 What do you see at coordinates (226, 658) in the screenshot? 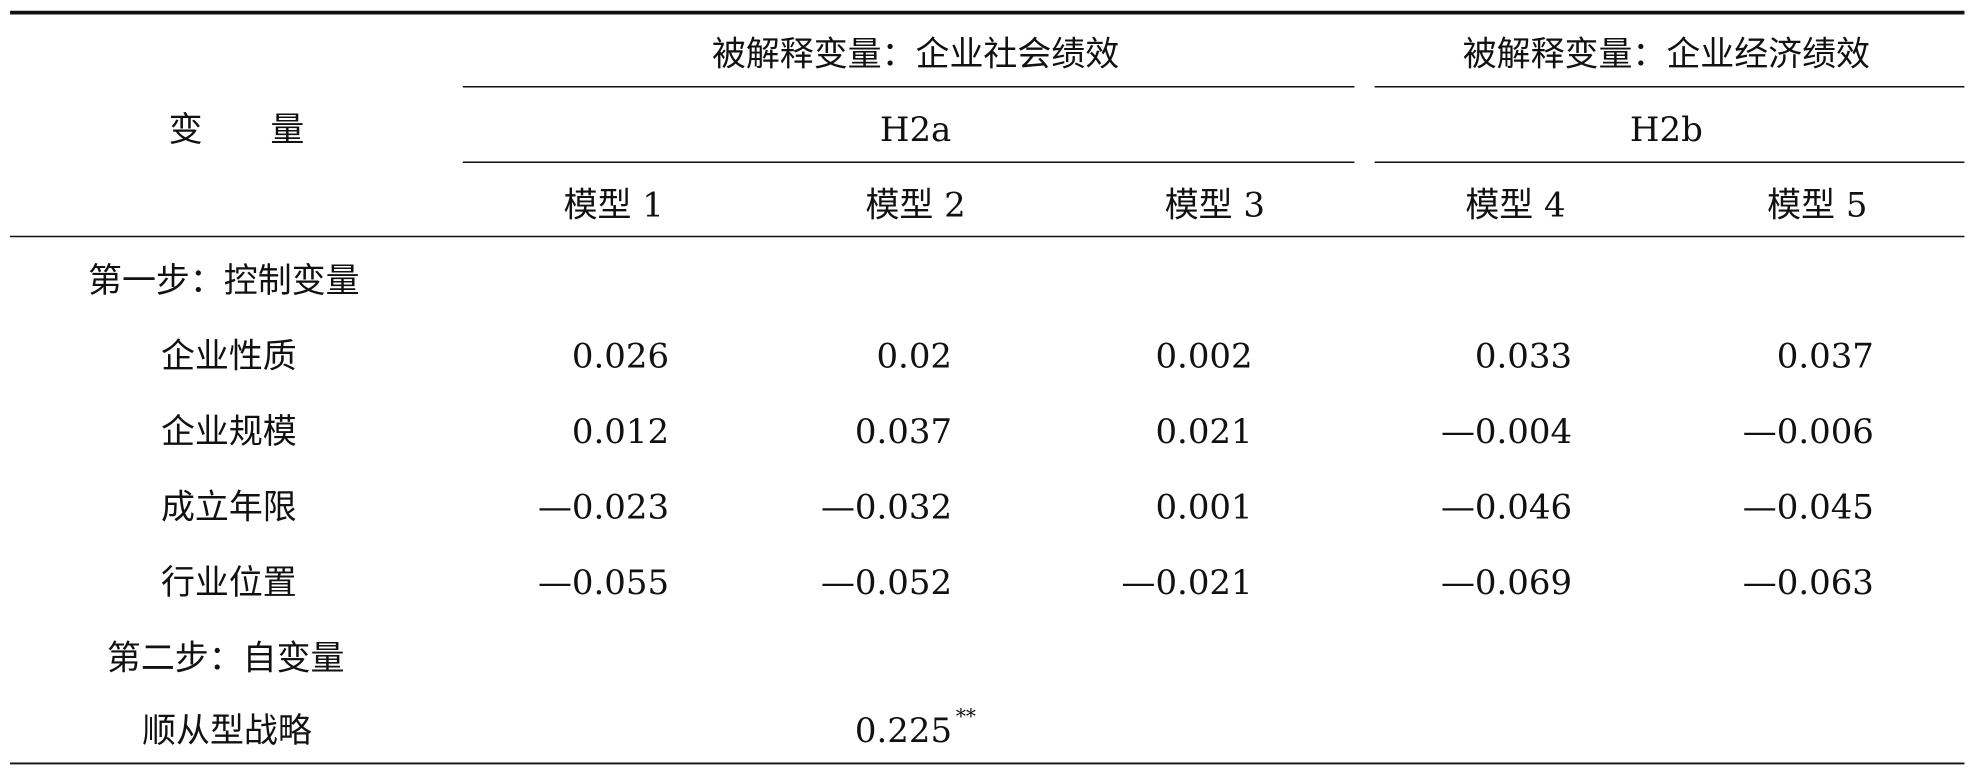
I see `section-title: 第二步：自变量` at bounding box center [226, 658].